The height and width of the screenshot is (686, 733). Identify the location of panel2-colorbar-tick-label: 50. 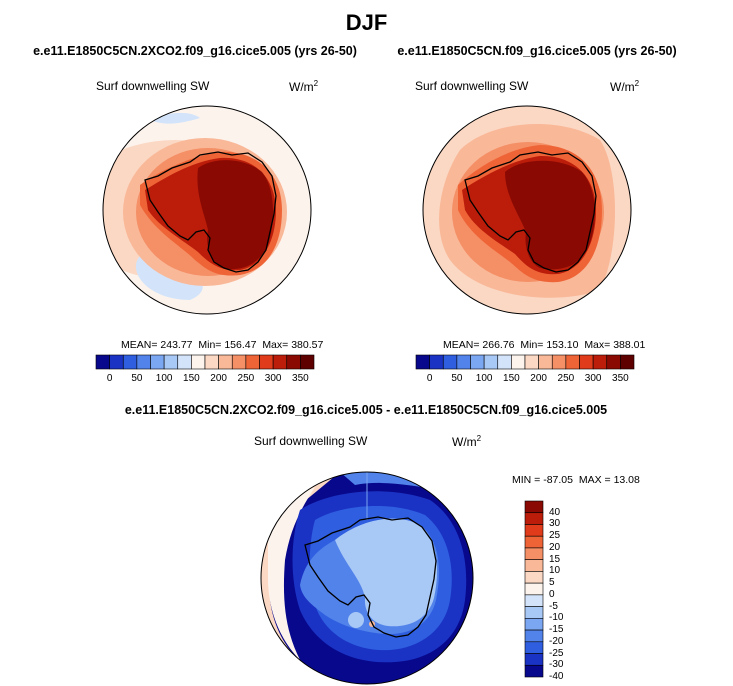
(457, 378).